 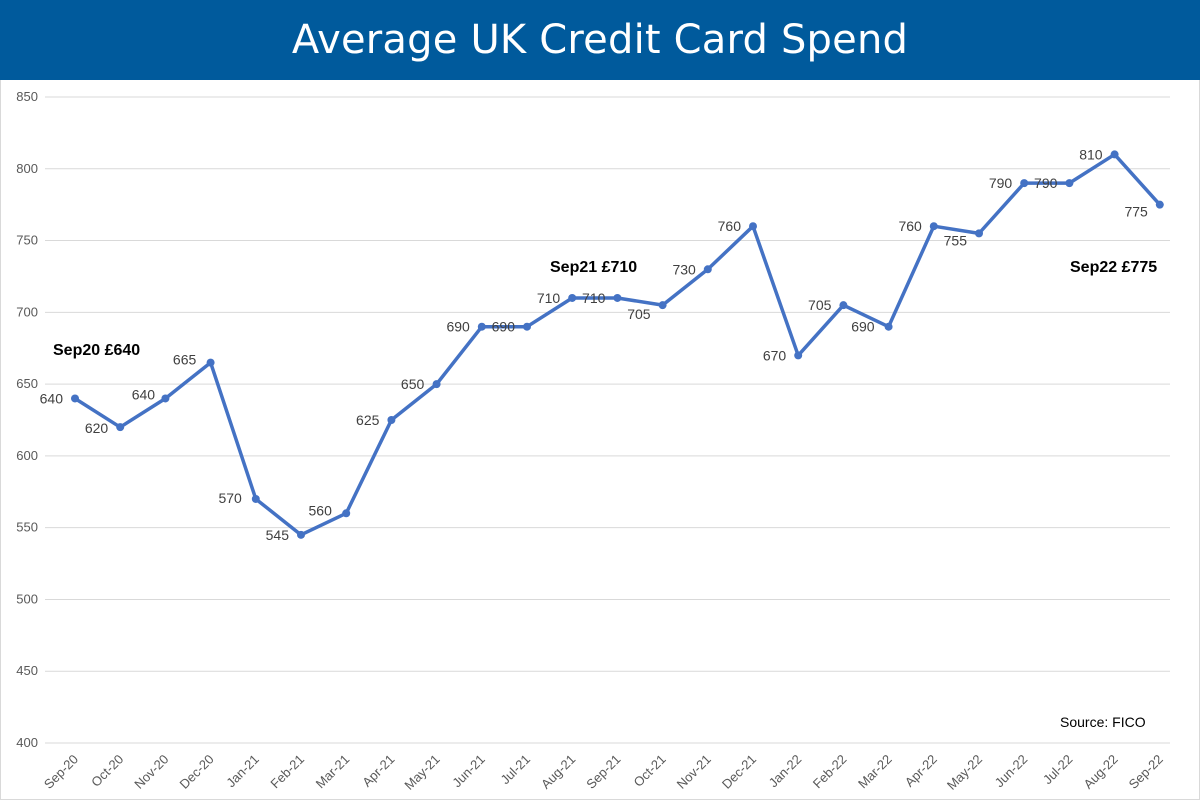 I want to click on x-tick-label: Jul-22, so click(x=1058, y=770).